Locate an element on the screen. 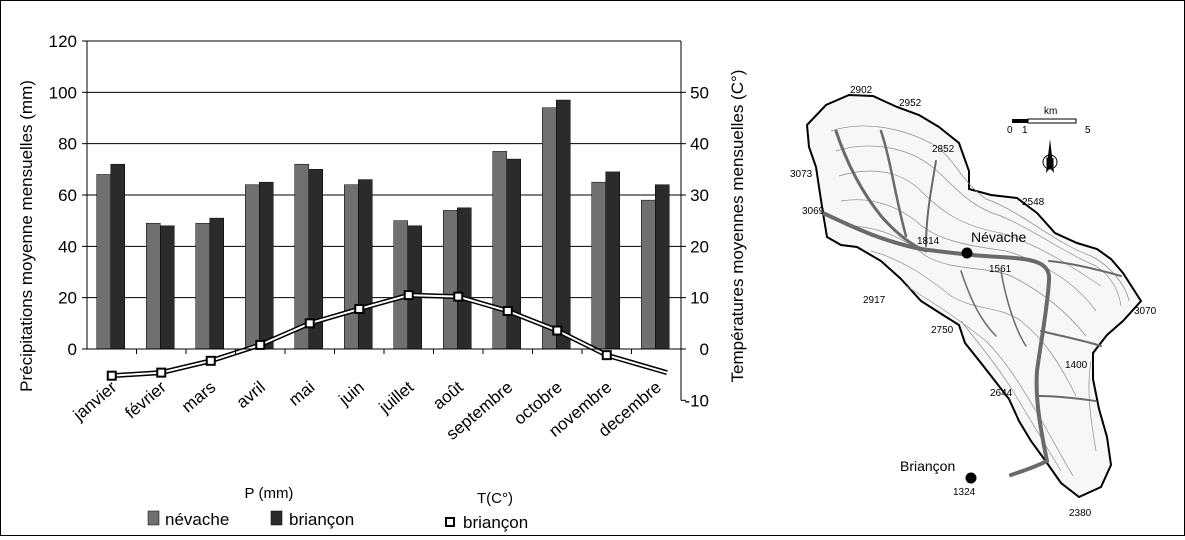  bar-nevache-octobre is located at coordinates (549, 228).